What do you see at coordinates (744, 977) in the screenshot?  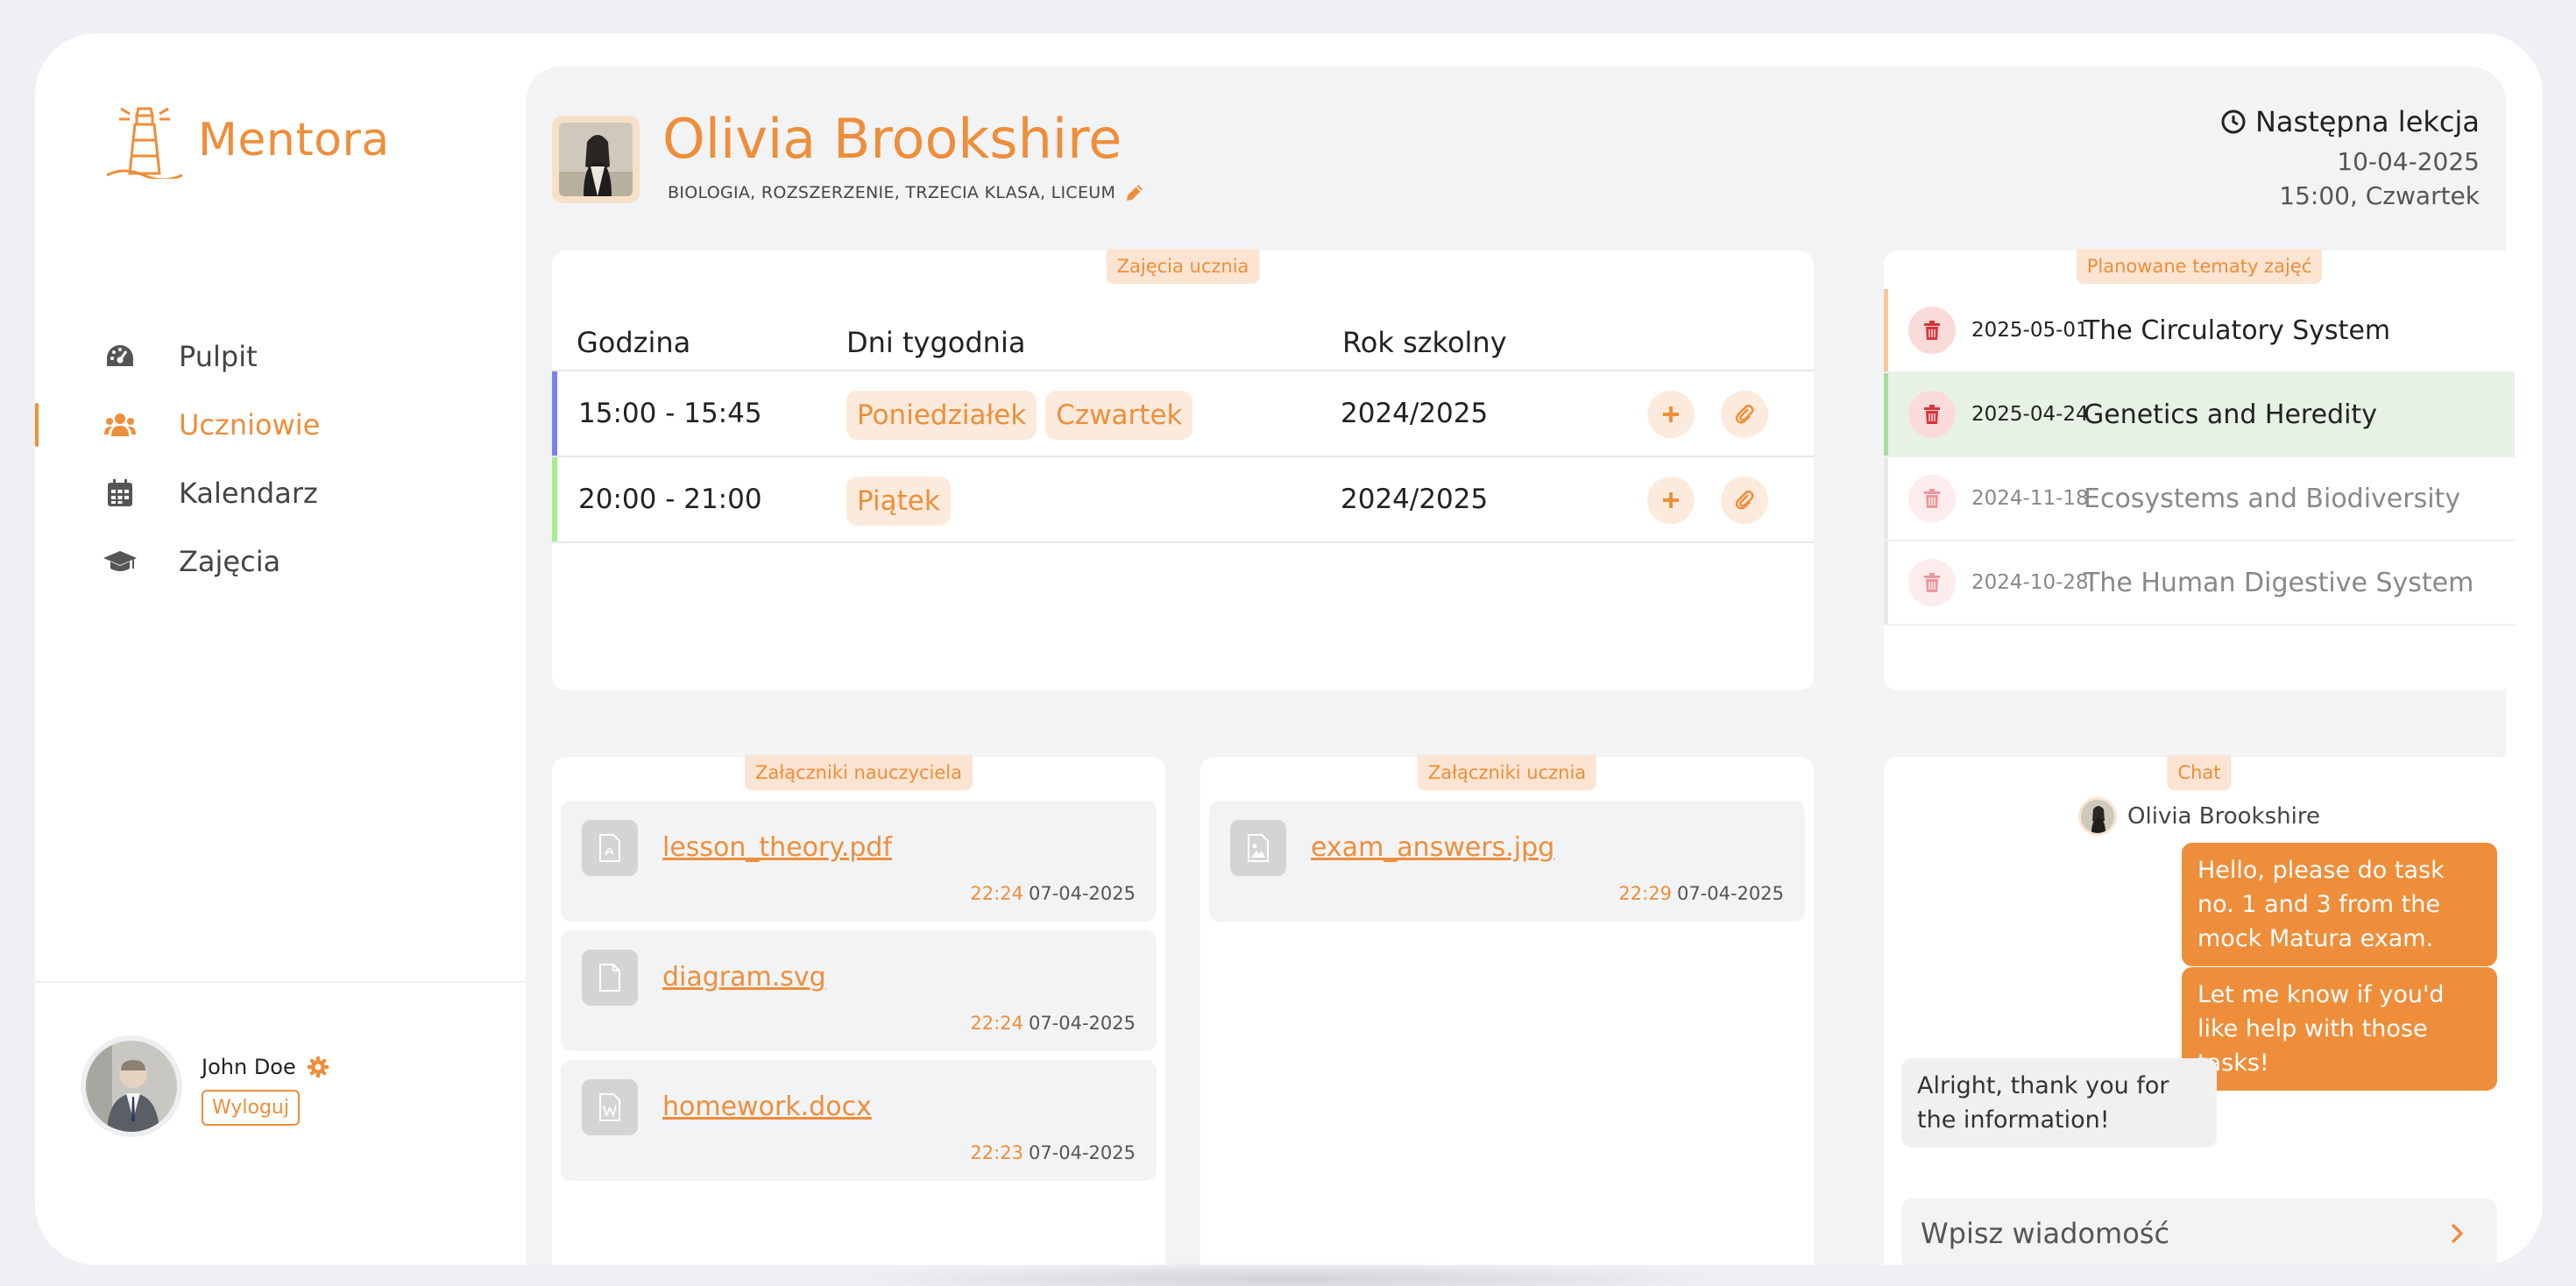 I see `attachment-name: diagram.svg` at bounding box center [744, 977].